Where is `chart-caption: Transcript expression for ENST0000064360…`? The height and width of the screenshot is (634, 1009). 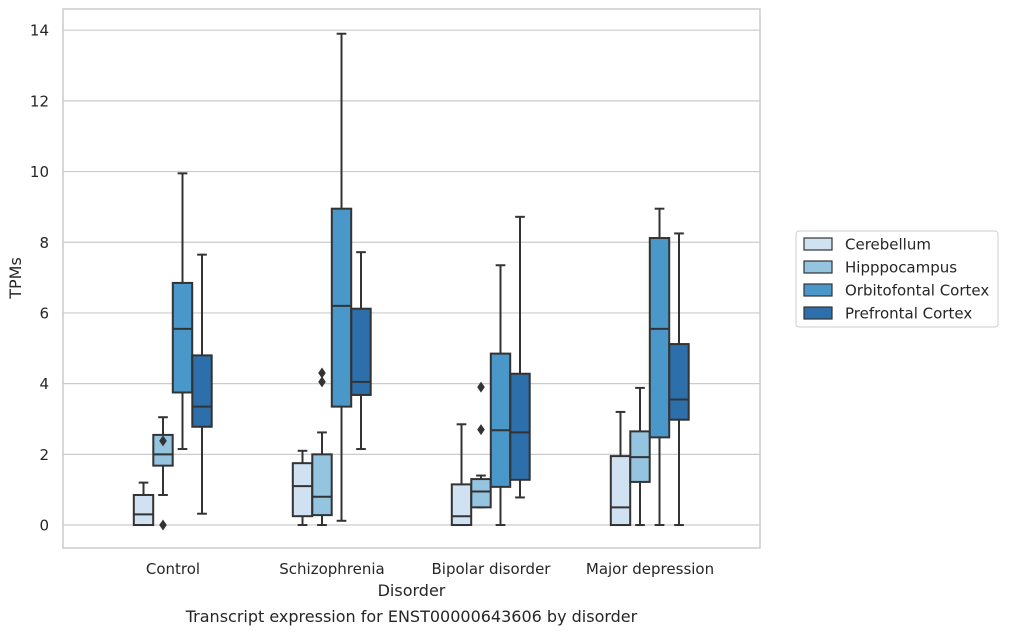 chart-caption: Transcript expression for ENST0000064360… is located at coordinates (411, 616).